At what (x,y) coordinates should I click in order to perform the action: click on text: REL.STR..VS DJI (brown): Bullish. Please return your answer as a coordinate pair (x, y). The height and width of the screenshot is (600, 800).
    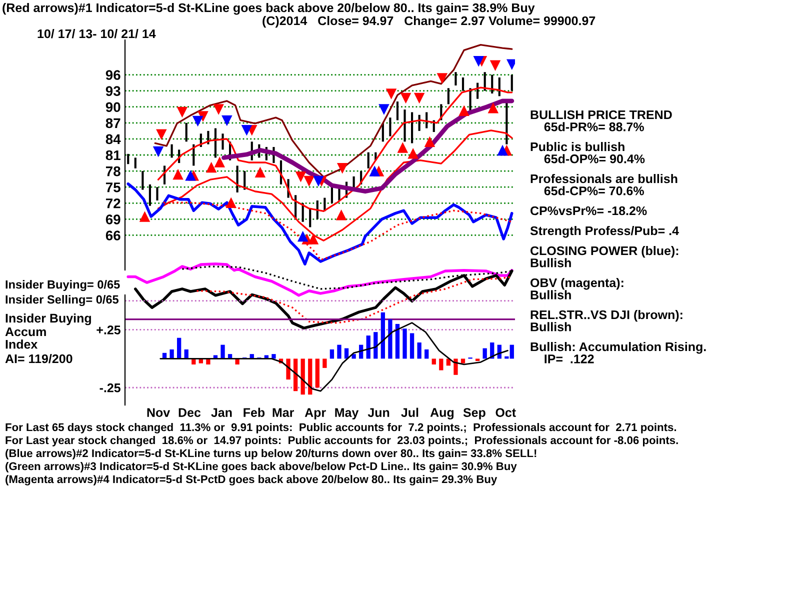
    Looking at the image, I should click on (606, 321).